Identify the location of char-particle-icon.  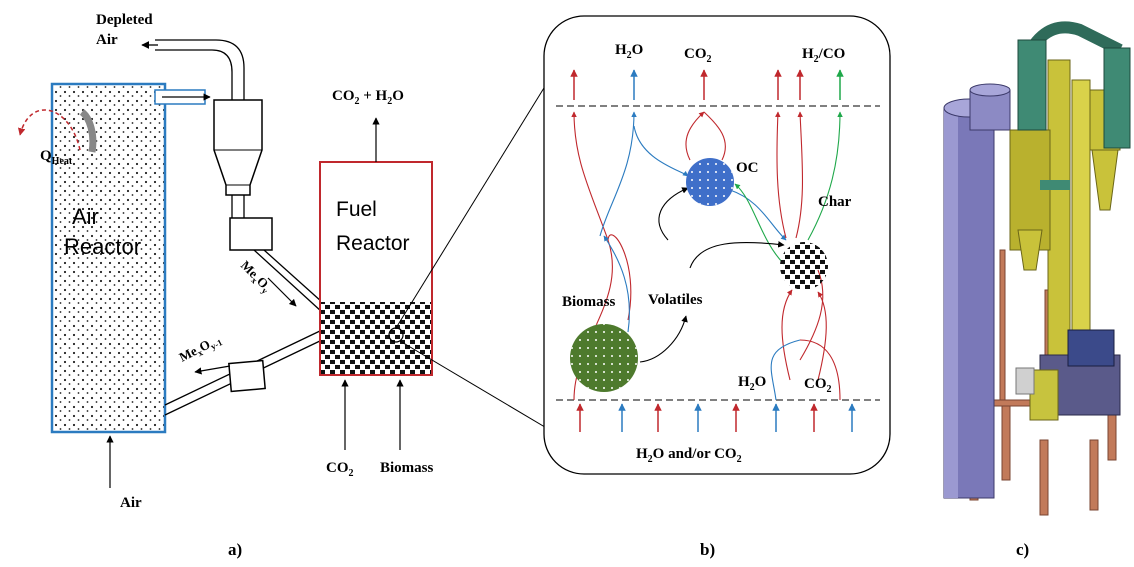
(804, 266).